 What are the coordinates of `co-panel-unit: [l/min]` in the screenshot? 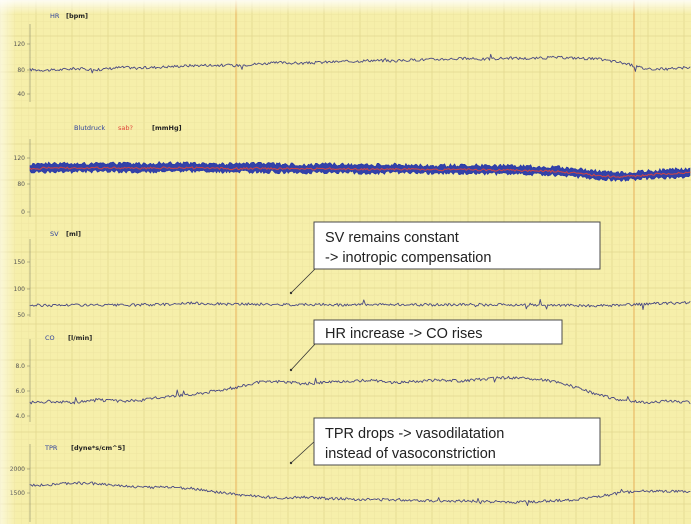 It's located at (80, 338).